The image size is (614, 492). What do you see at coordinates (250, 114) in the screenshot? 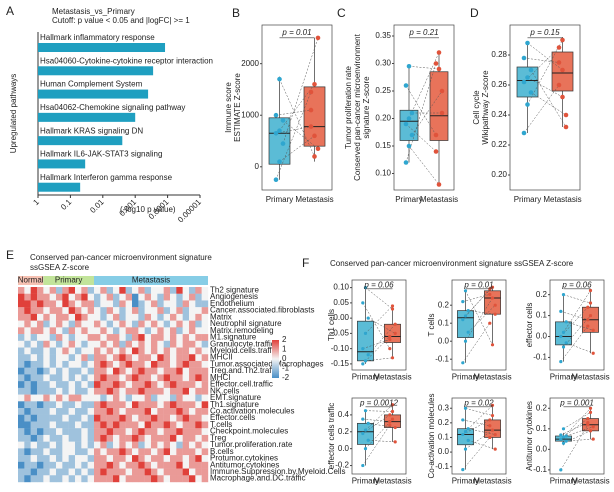
I see `y-tick-label: 1000` at bounding box center [250, 114].